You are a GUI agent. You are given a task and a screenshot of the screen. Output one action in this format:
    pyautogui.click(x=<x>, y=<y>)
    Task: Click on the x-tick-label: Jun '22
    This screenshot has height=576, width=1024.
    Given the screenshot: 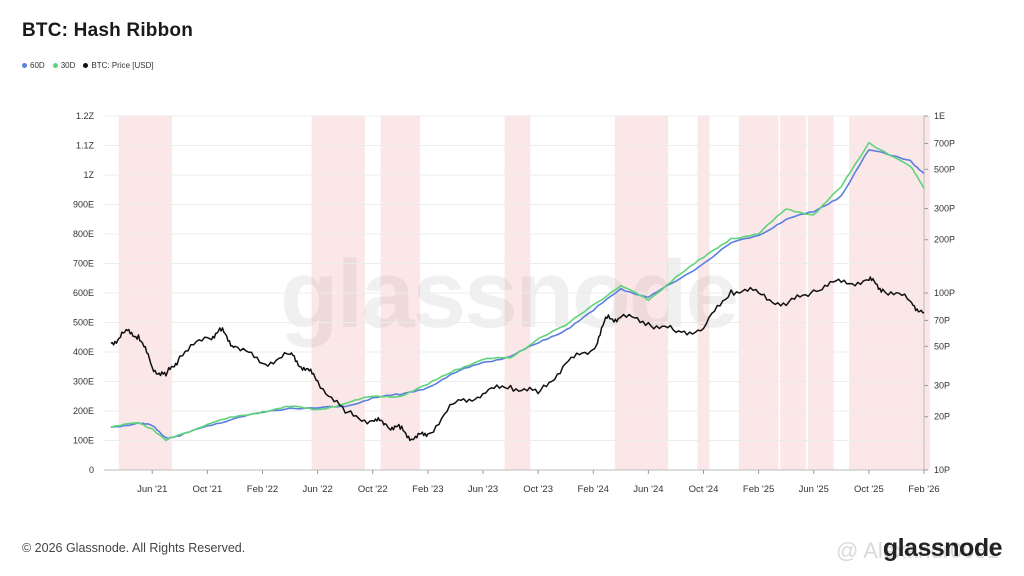 What is the action you would take?
    pyautogui.click(x=317, y=489)
    